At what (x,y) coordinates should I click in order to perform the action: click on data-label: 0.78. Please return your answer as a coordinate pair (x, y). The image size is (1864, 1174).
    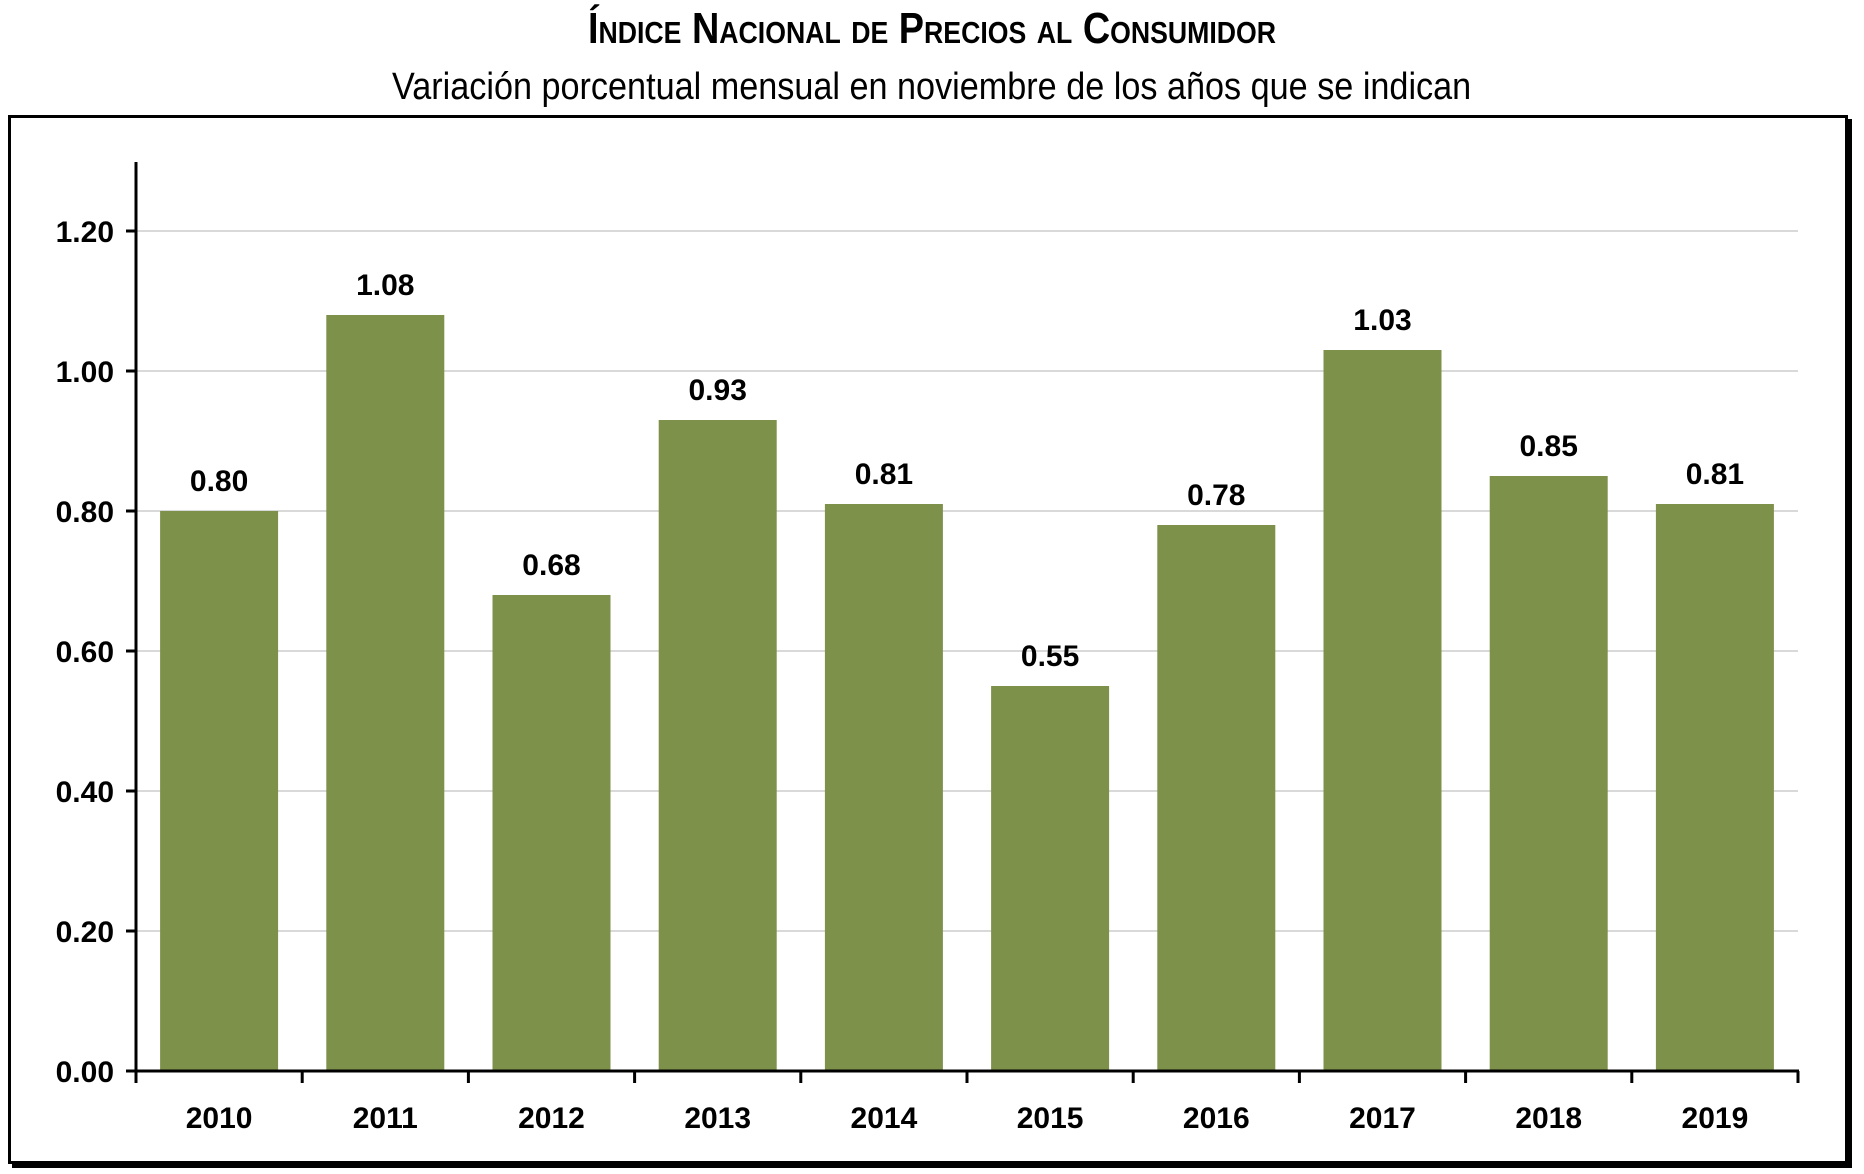
    Looking at the image, I should click on (1216, 495).